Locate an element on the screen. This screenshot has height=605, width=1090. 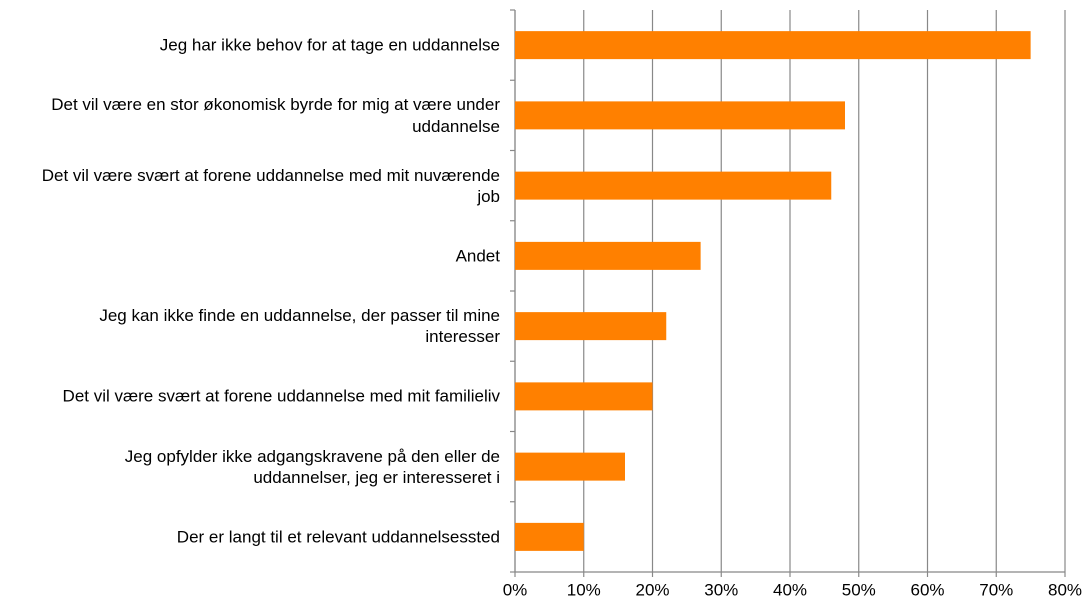
x-tick-label: 80% is located at coordinates (1065, 589).